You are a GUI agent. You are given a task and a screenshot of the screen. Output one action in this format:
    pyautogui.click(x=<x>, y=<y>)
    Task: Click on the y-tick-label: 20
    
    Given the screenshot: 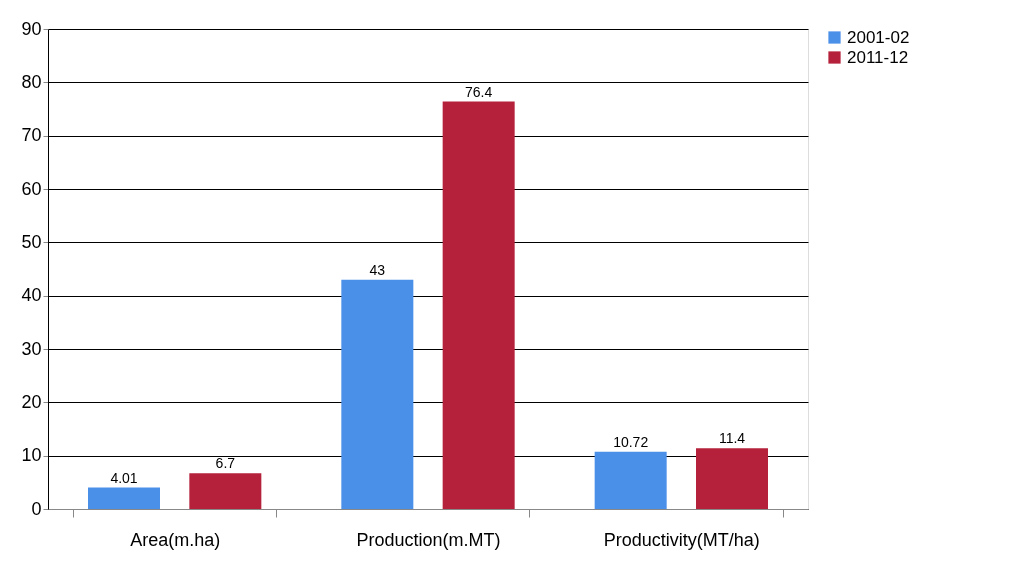 What is the action you would take?
    pyautogui.click(x=31, y=401)
    